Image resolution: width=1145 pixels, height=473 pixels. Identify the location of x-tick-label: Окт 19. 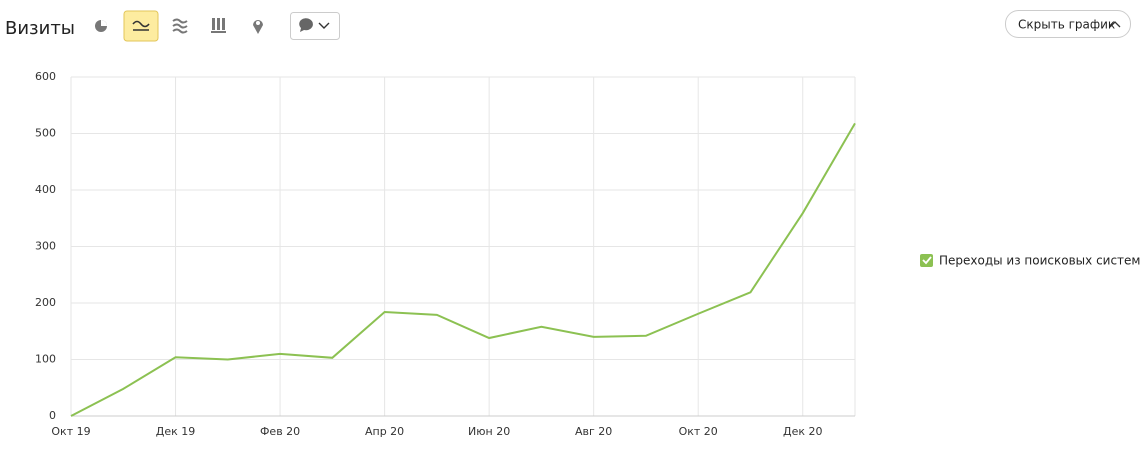
(70, 431).